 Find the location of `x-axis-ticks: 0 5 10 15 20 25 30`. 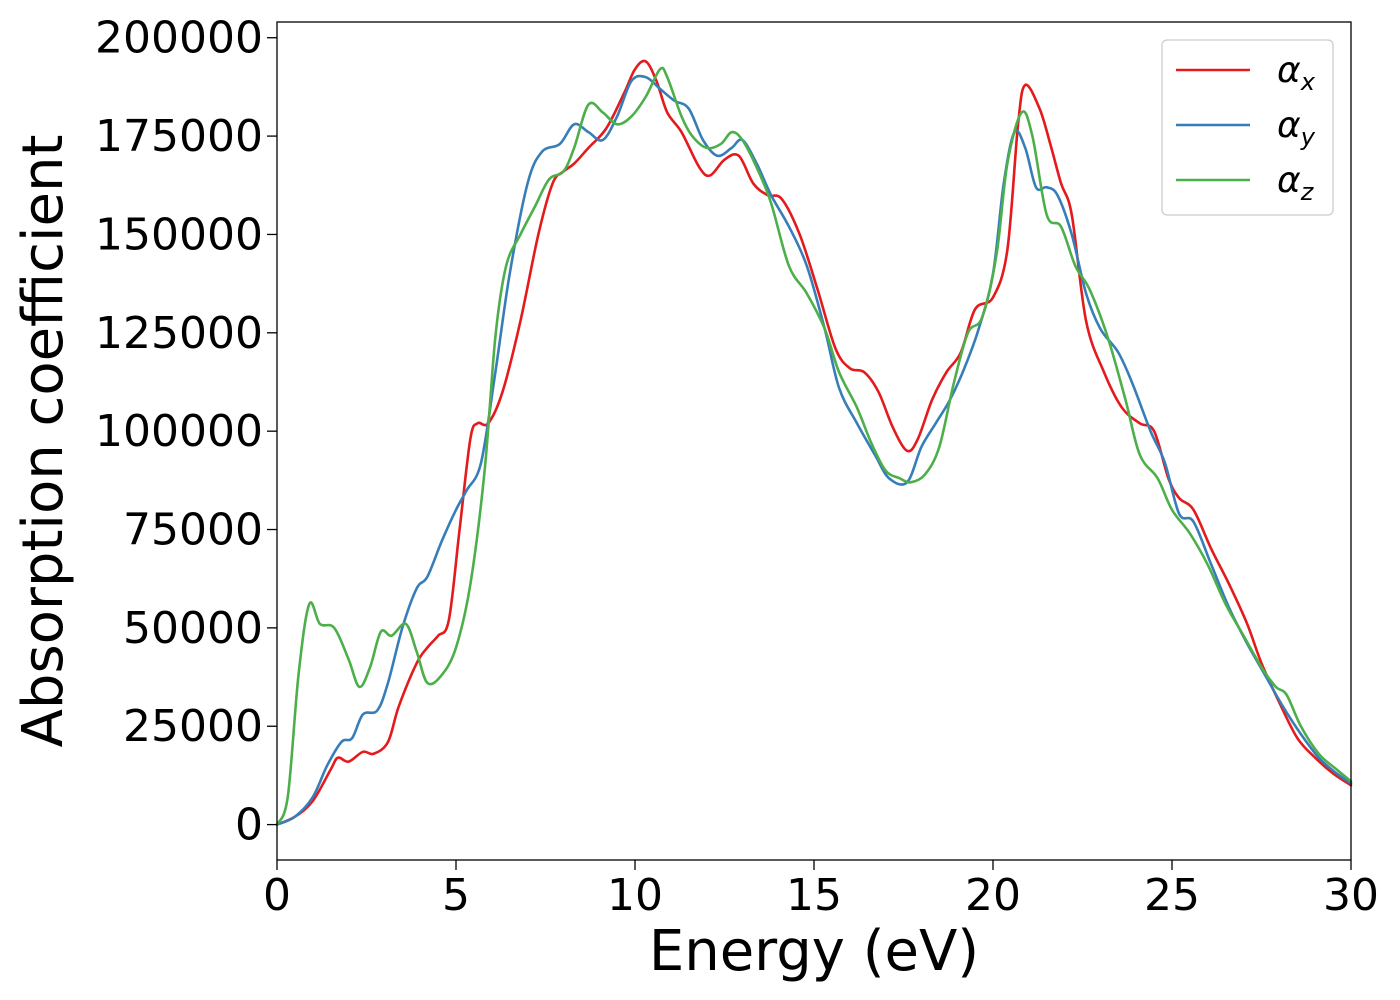

x-axis-ticks: 0 5 10 15 20 25 30 is located at coordinates (821, 890).